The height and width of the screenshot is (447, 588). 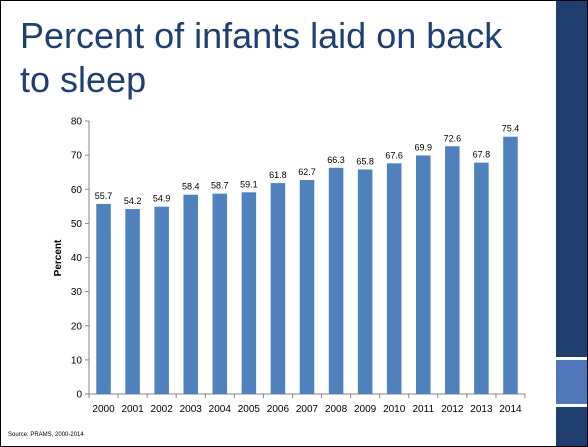 I want to click on data-label: 72.6, so click(x=453, y=138).